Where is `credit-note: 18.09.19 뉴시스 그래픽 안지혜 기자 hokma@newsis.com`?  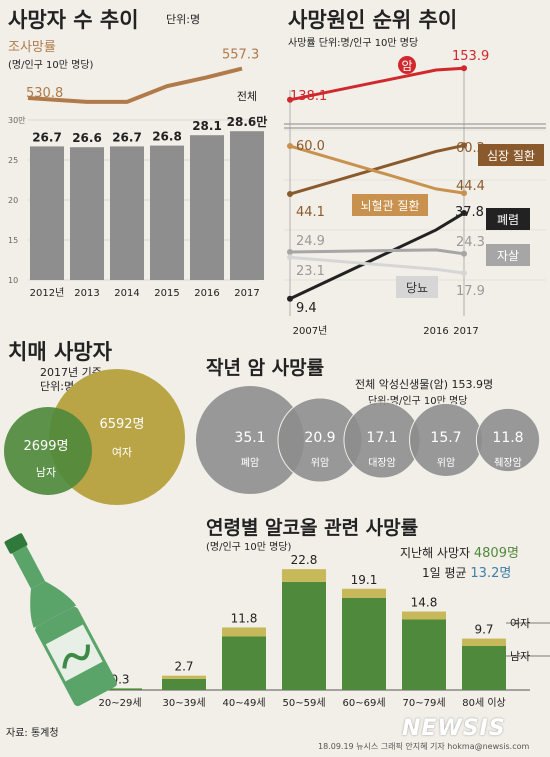
credit-note: 18.09.19 뉴시스 그래픽 안지혜 기자 hokma@newsis.com is located at coordinates (424, 746).